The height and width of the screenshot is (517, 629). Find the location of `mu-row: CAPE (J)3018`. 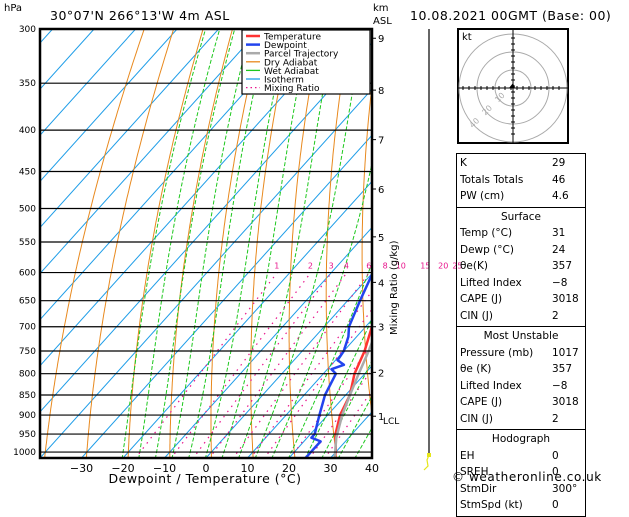

mu-row: CAPE (J)3018 is located at coordinates (521, 402).